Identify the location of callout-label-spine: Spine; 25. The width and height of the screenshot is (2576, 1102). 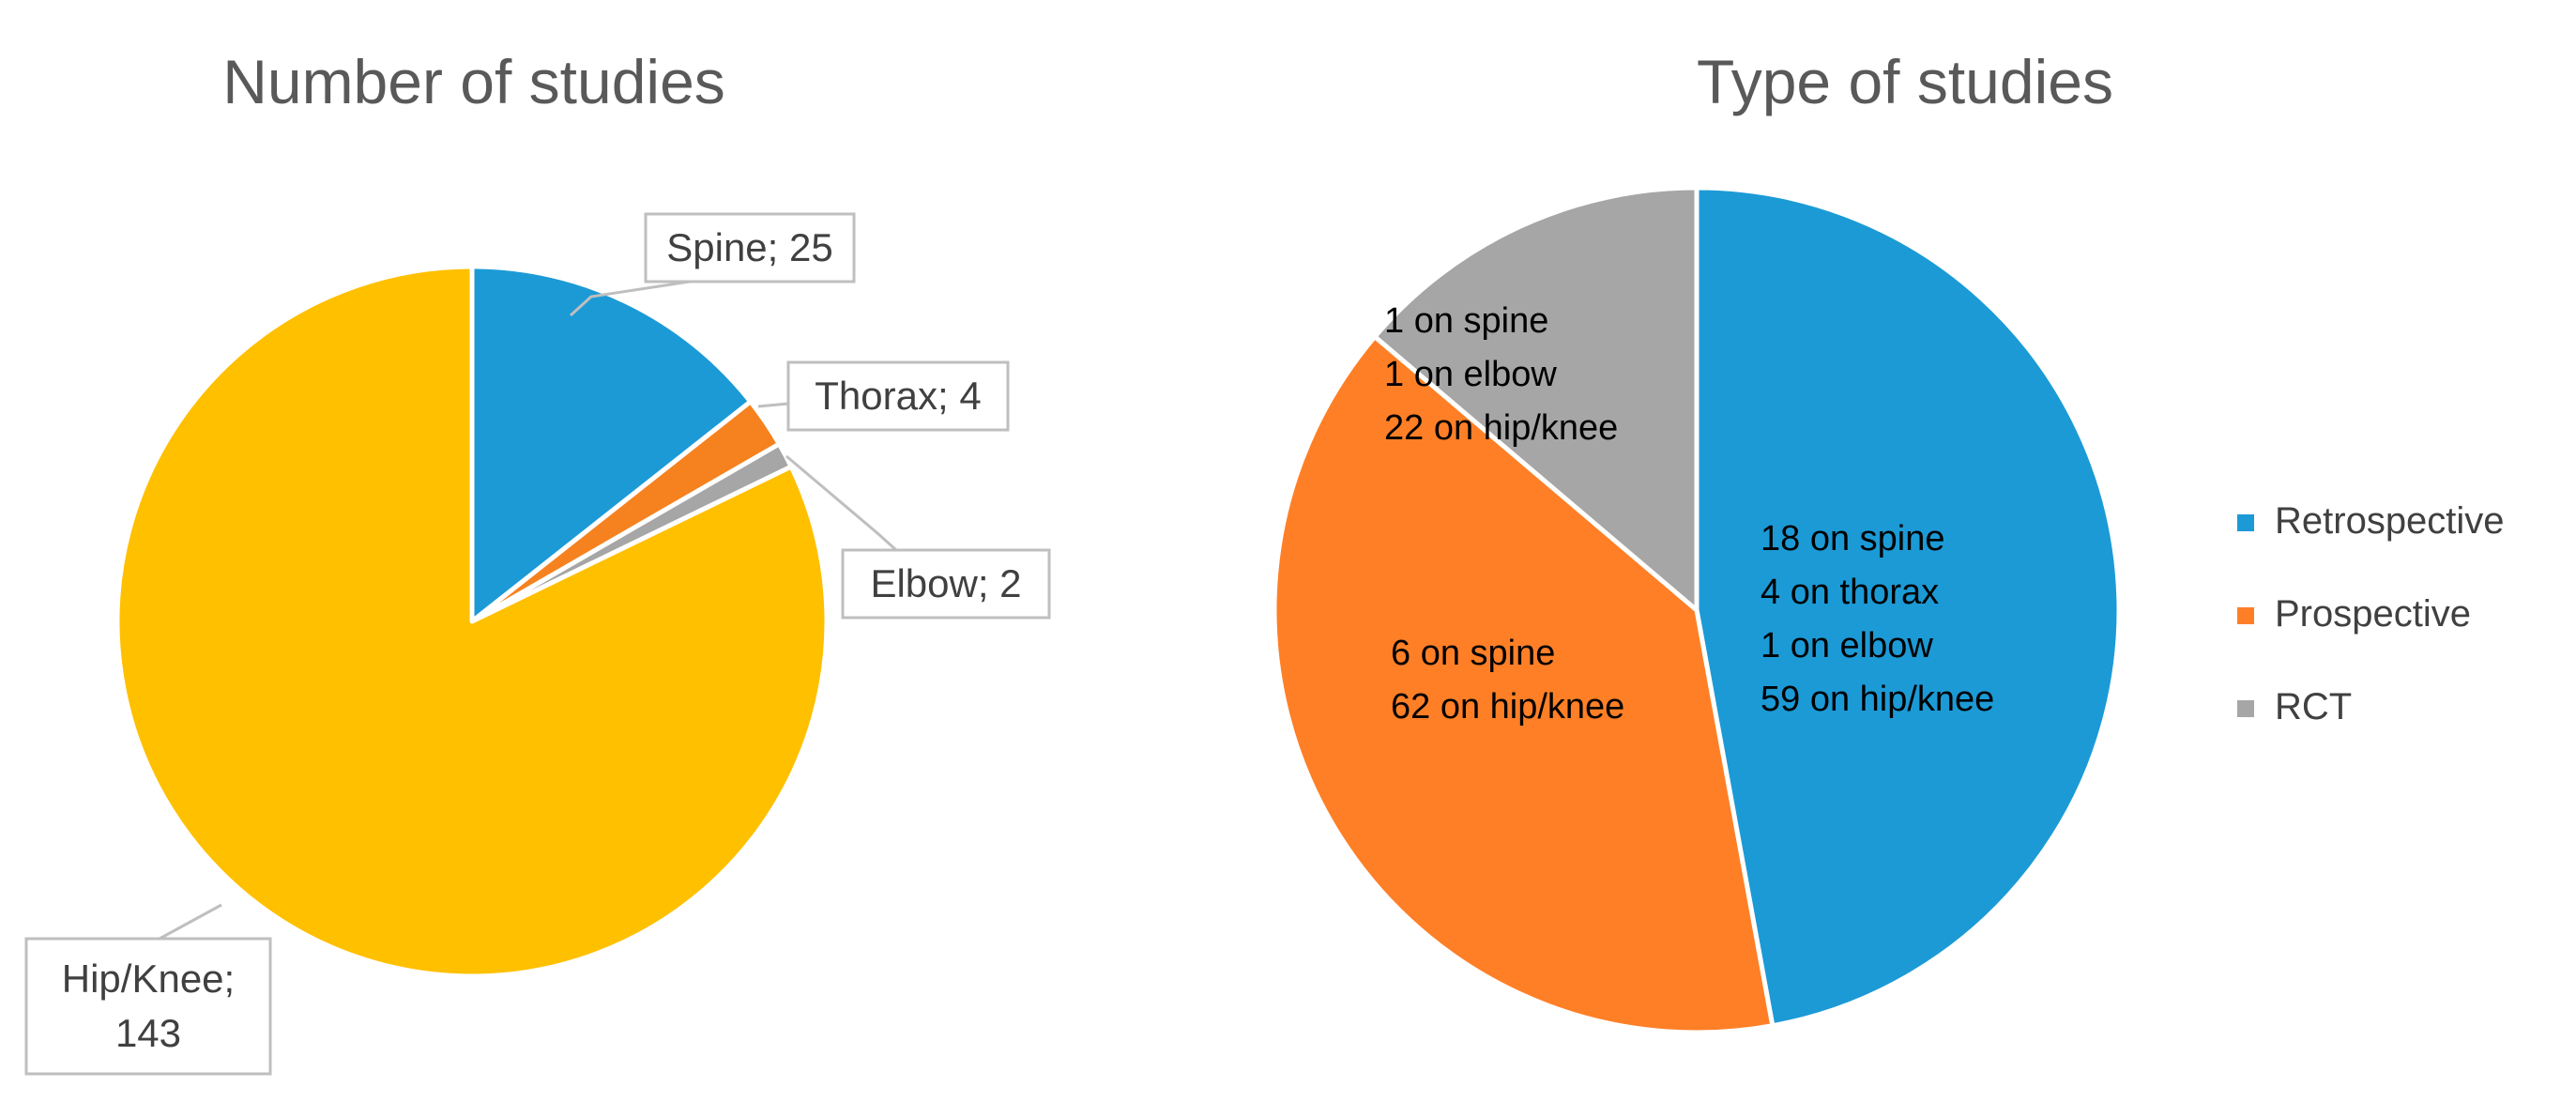
(749, 247).